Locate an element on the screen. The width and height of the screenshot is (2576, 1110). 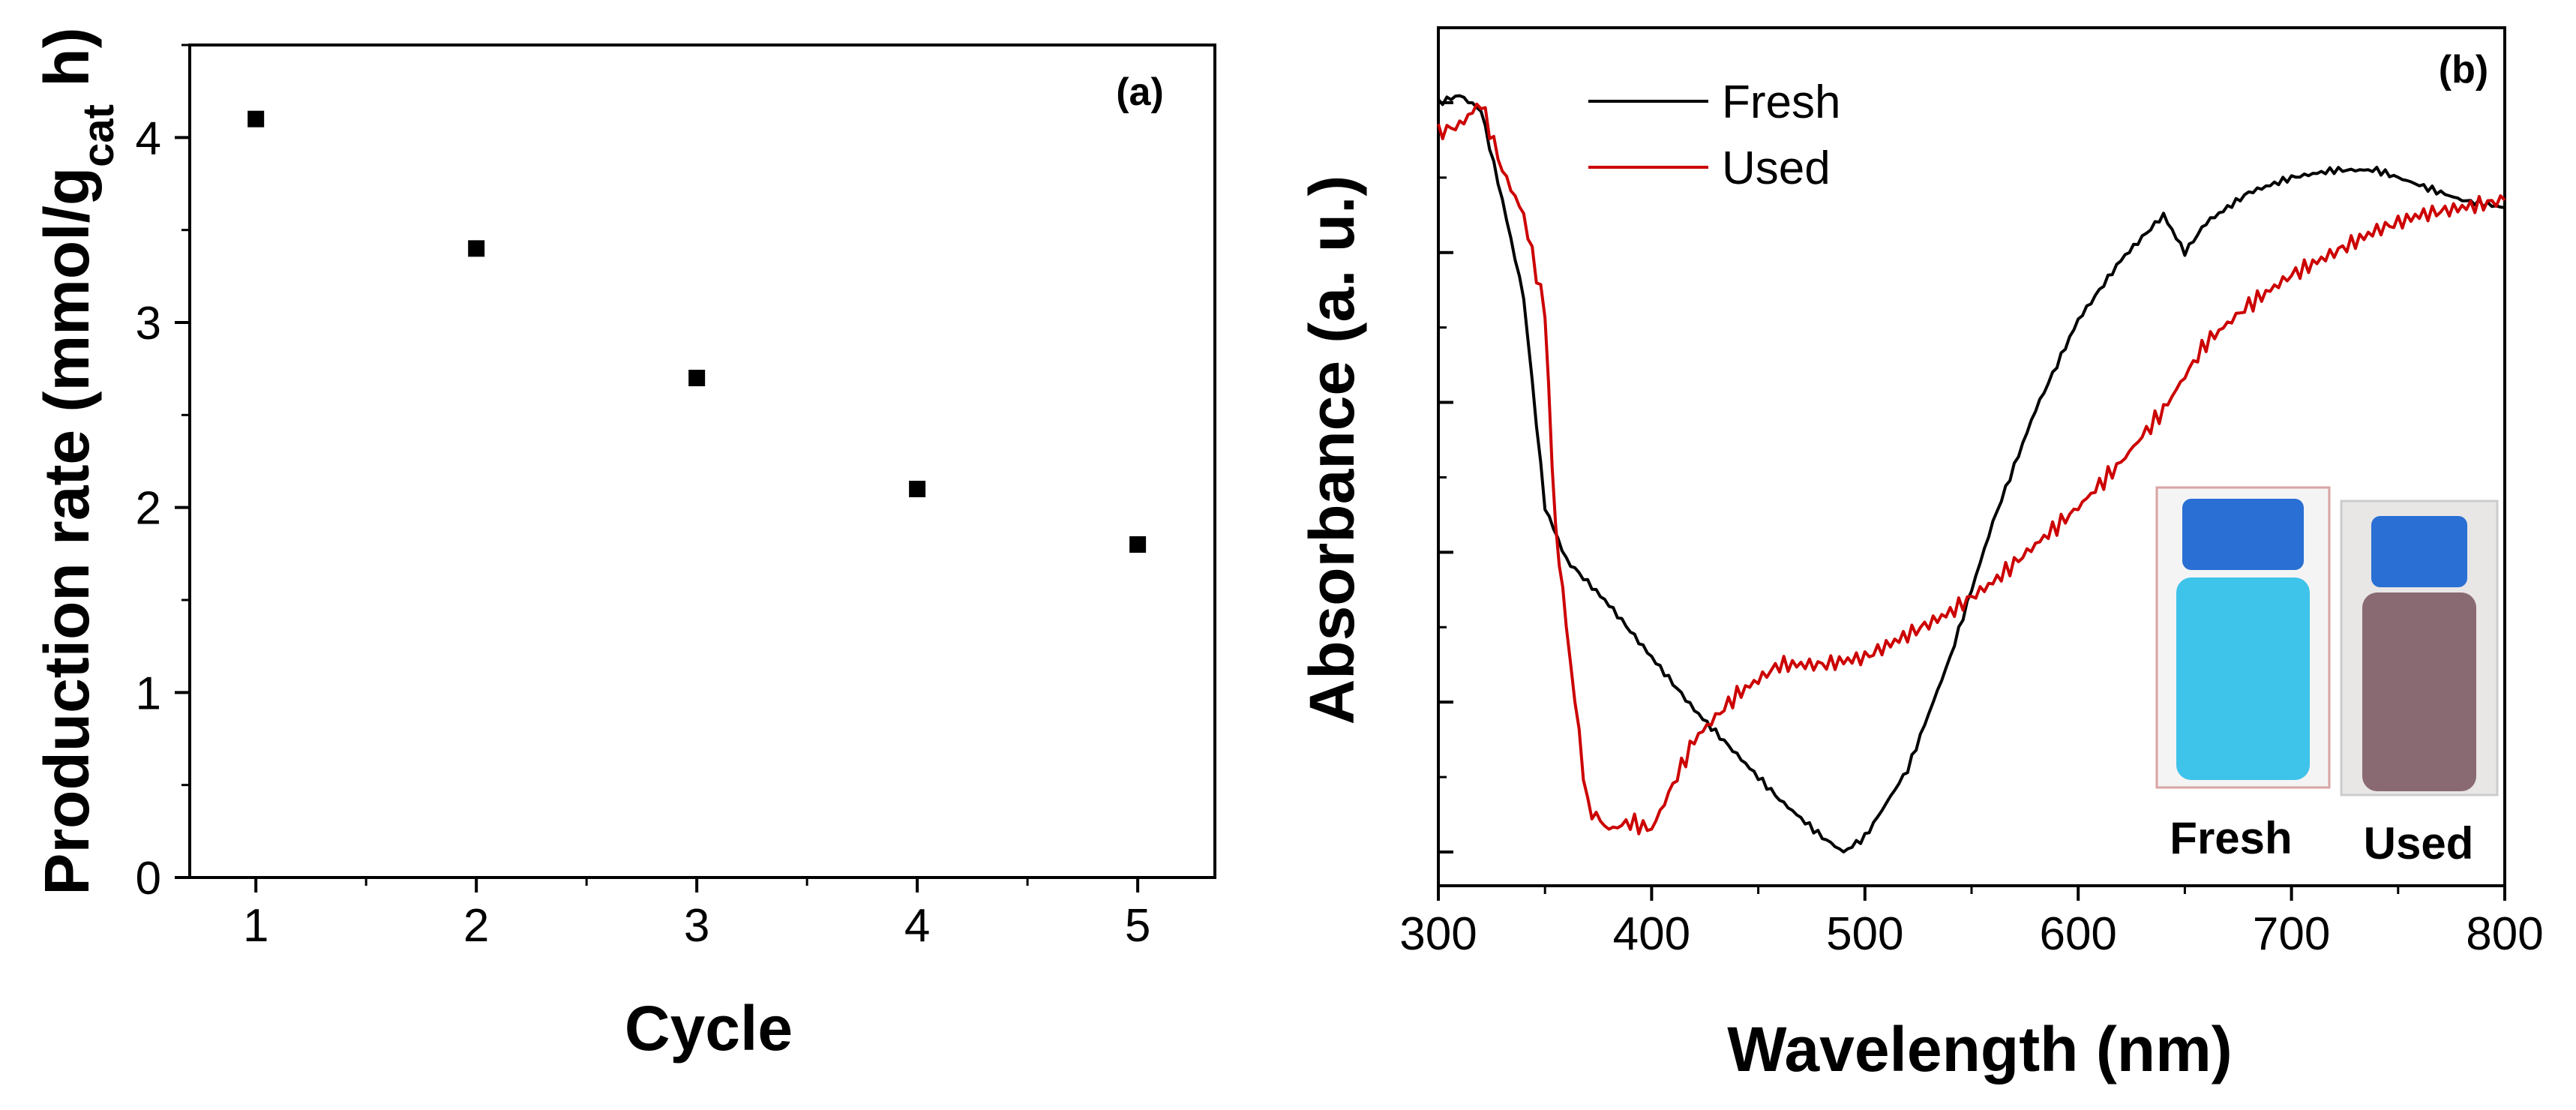
panel-b-ylabel: Absorbance (a. u.) is located at coordinates (1332, 450).